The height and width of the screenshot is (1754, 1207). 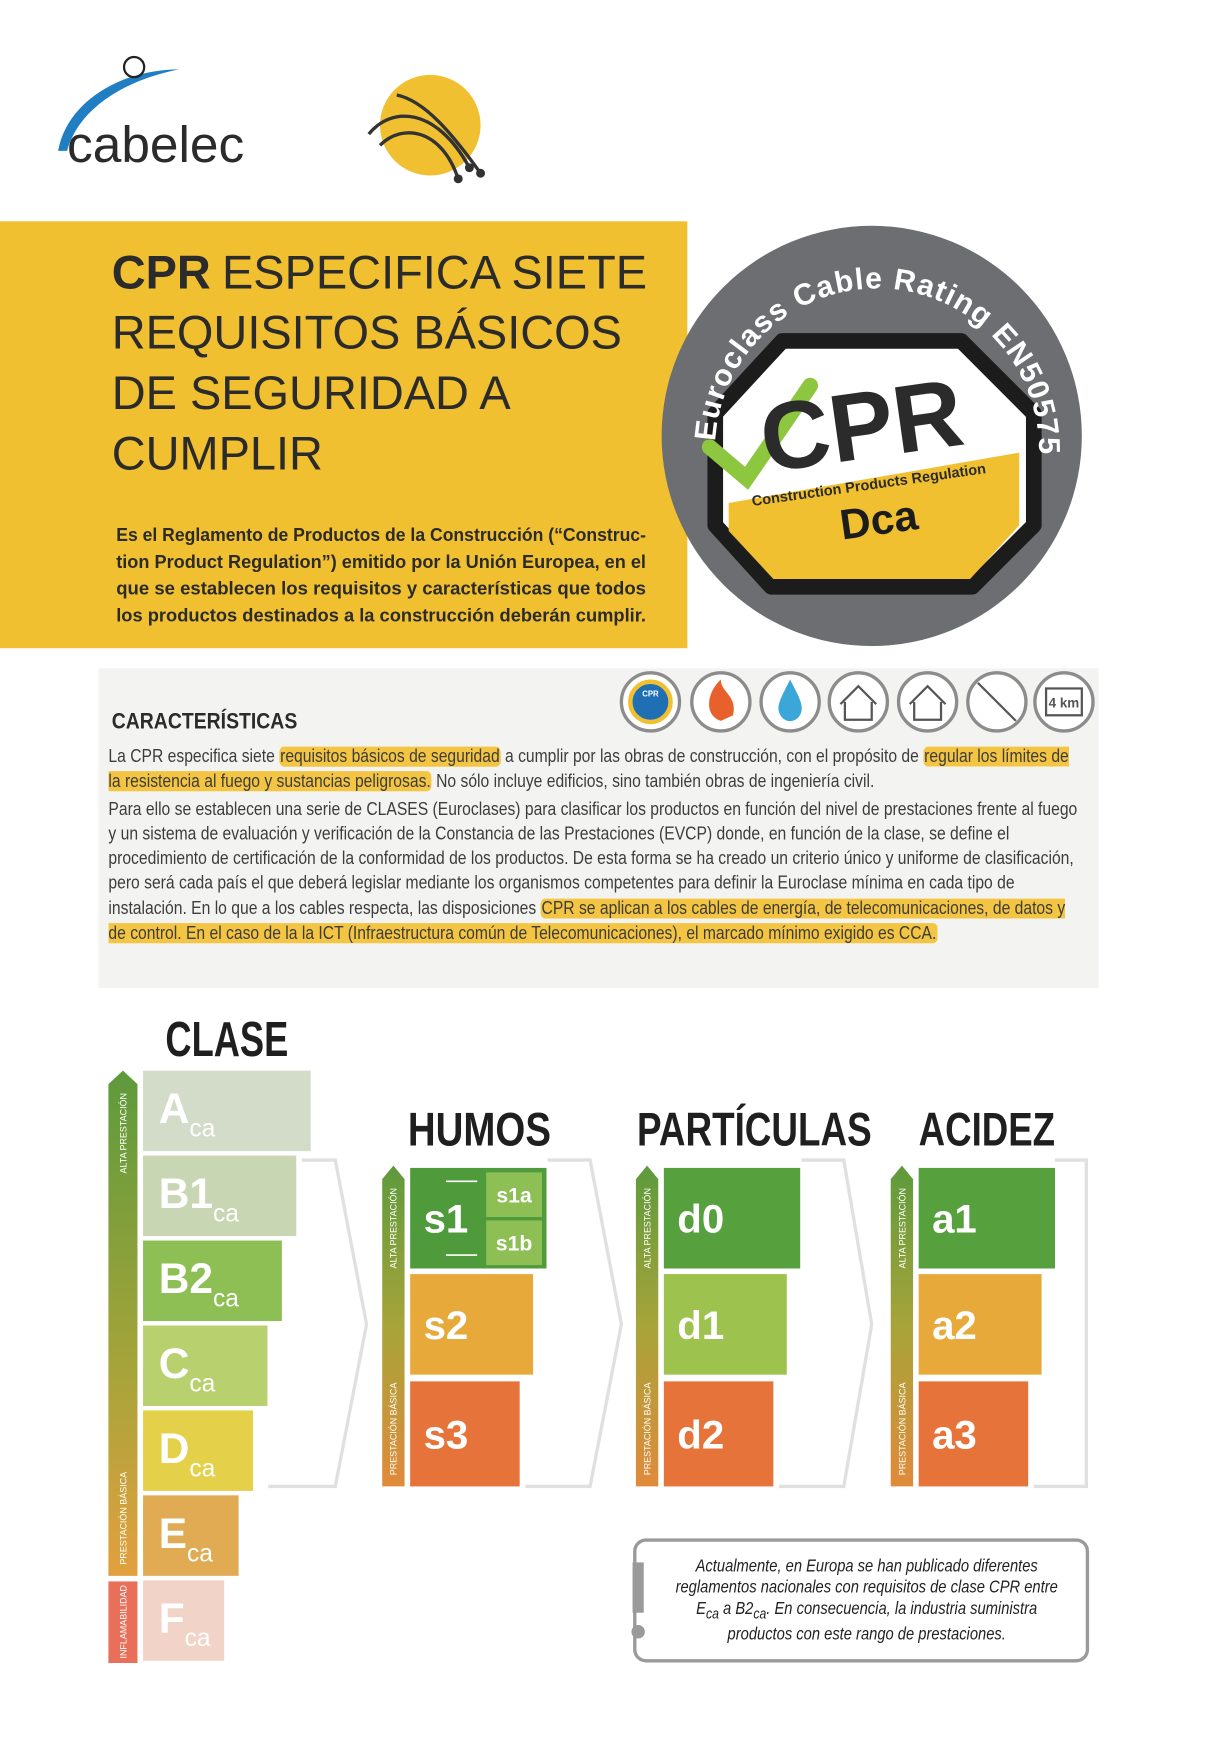 I want to click on sub-label: s1a, so click(x=514, y=1196).